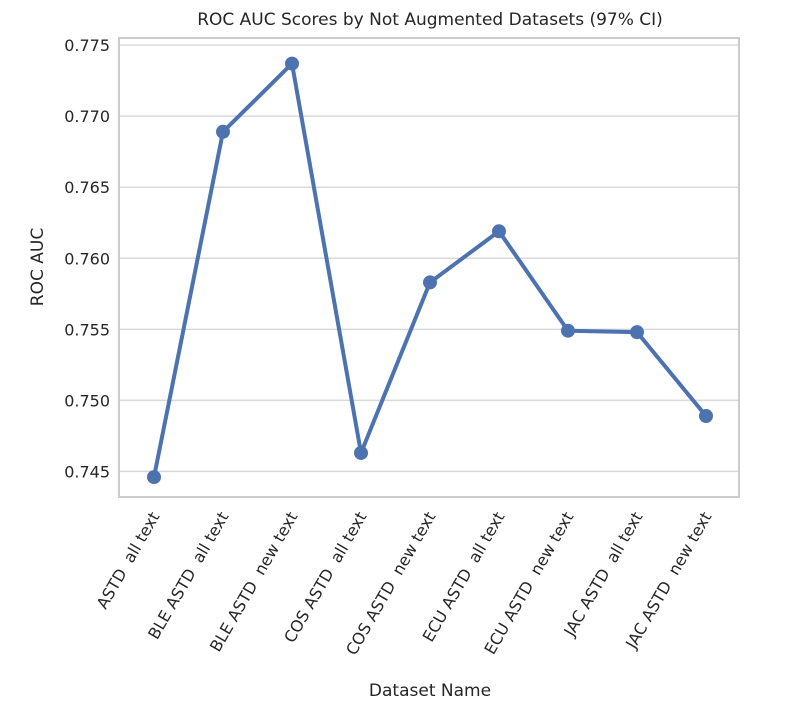  Describe the element at coordinates (87, 400) in the screenshot. I see `y-tick-label: 0.750` at that location.